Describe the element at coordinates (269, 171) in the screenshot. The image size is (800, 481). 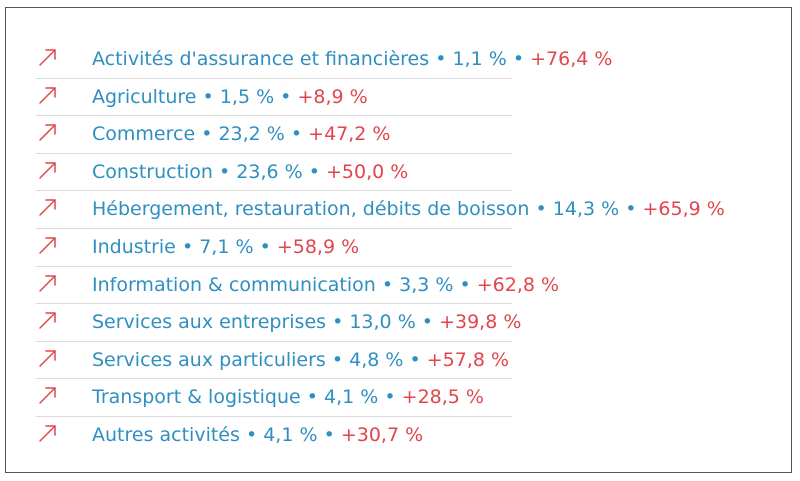
I see `sector-share: 23,6 %` at that location.